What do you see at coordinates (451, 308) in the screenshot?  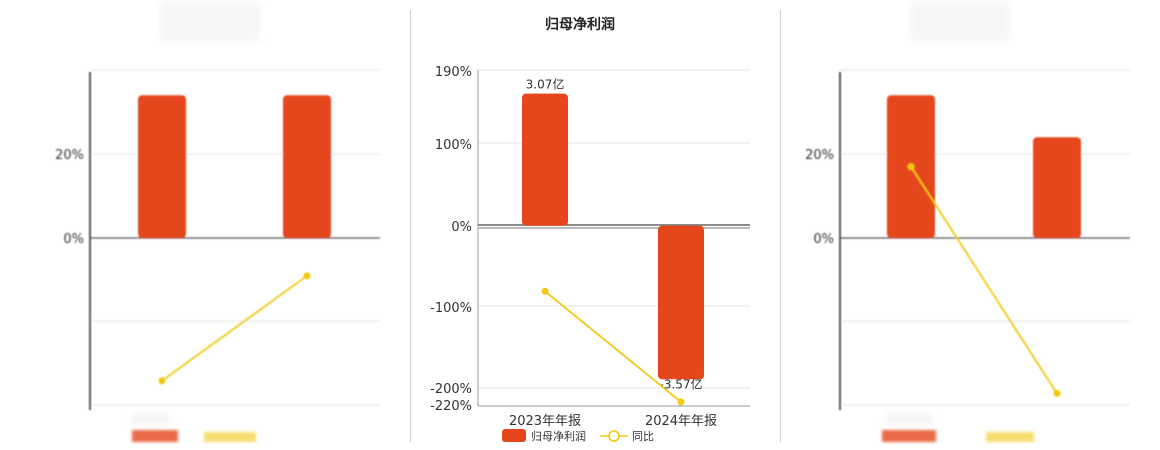 I see `y-tick-label: -100%` at bounding box center [451, 308].